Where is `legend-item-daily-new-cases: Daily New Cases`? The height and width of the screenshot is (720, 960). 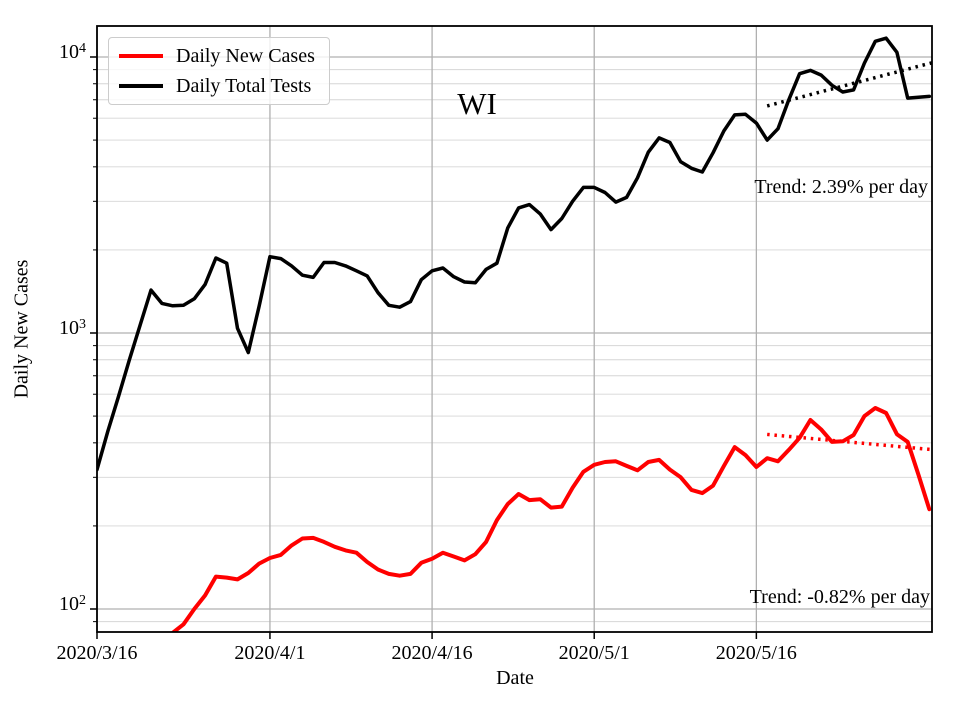 legend-item-daily-new-cases: Daily New Cases is located at coordinates (219, 56).